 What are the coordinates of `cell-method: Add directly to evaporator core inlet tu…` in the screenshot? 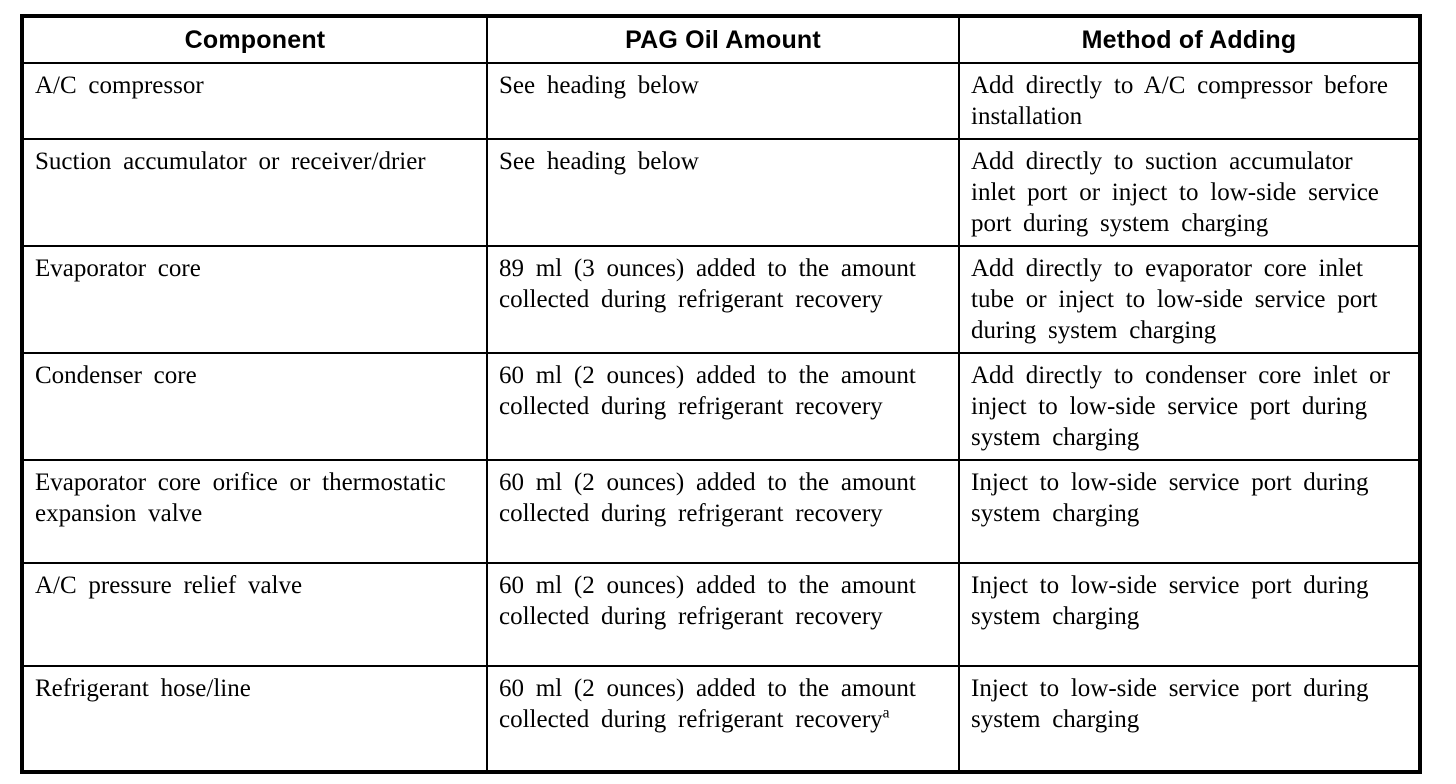 It's located at (1189, 299).